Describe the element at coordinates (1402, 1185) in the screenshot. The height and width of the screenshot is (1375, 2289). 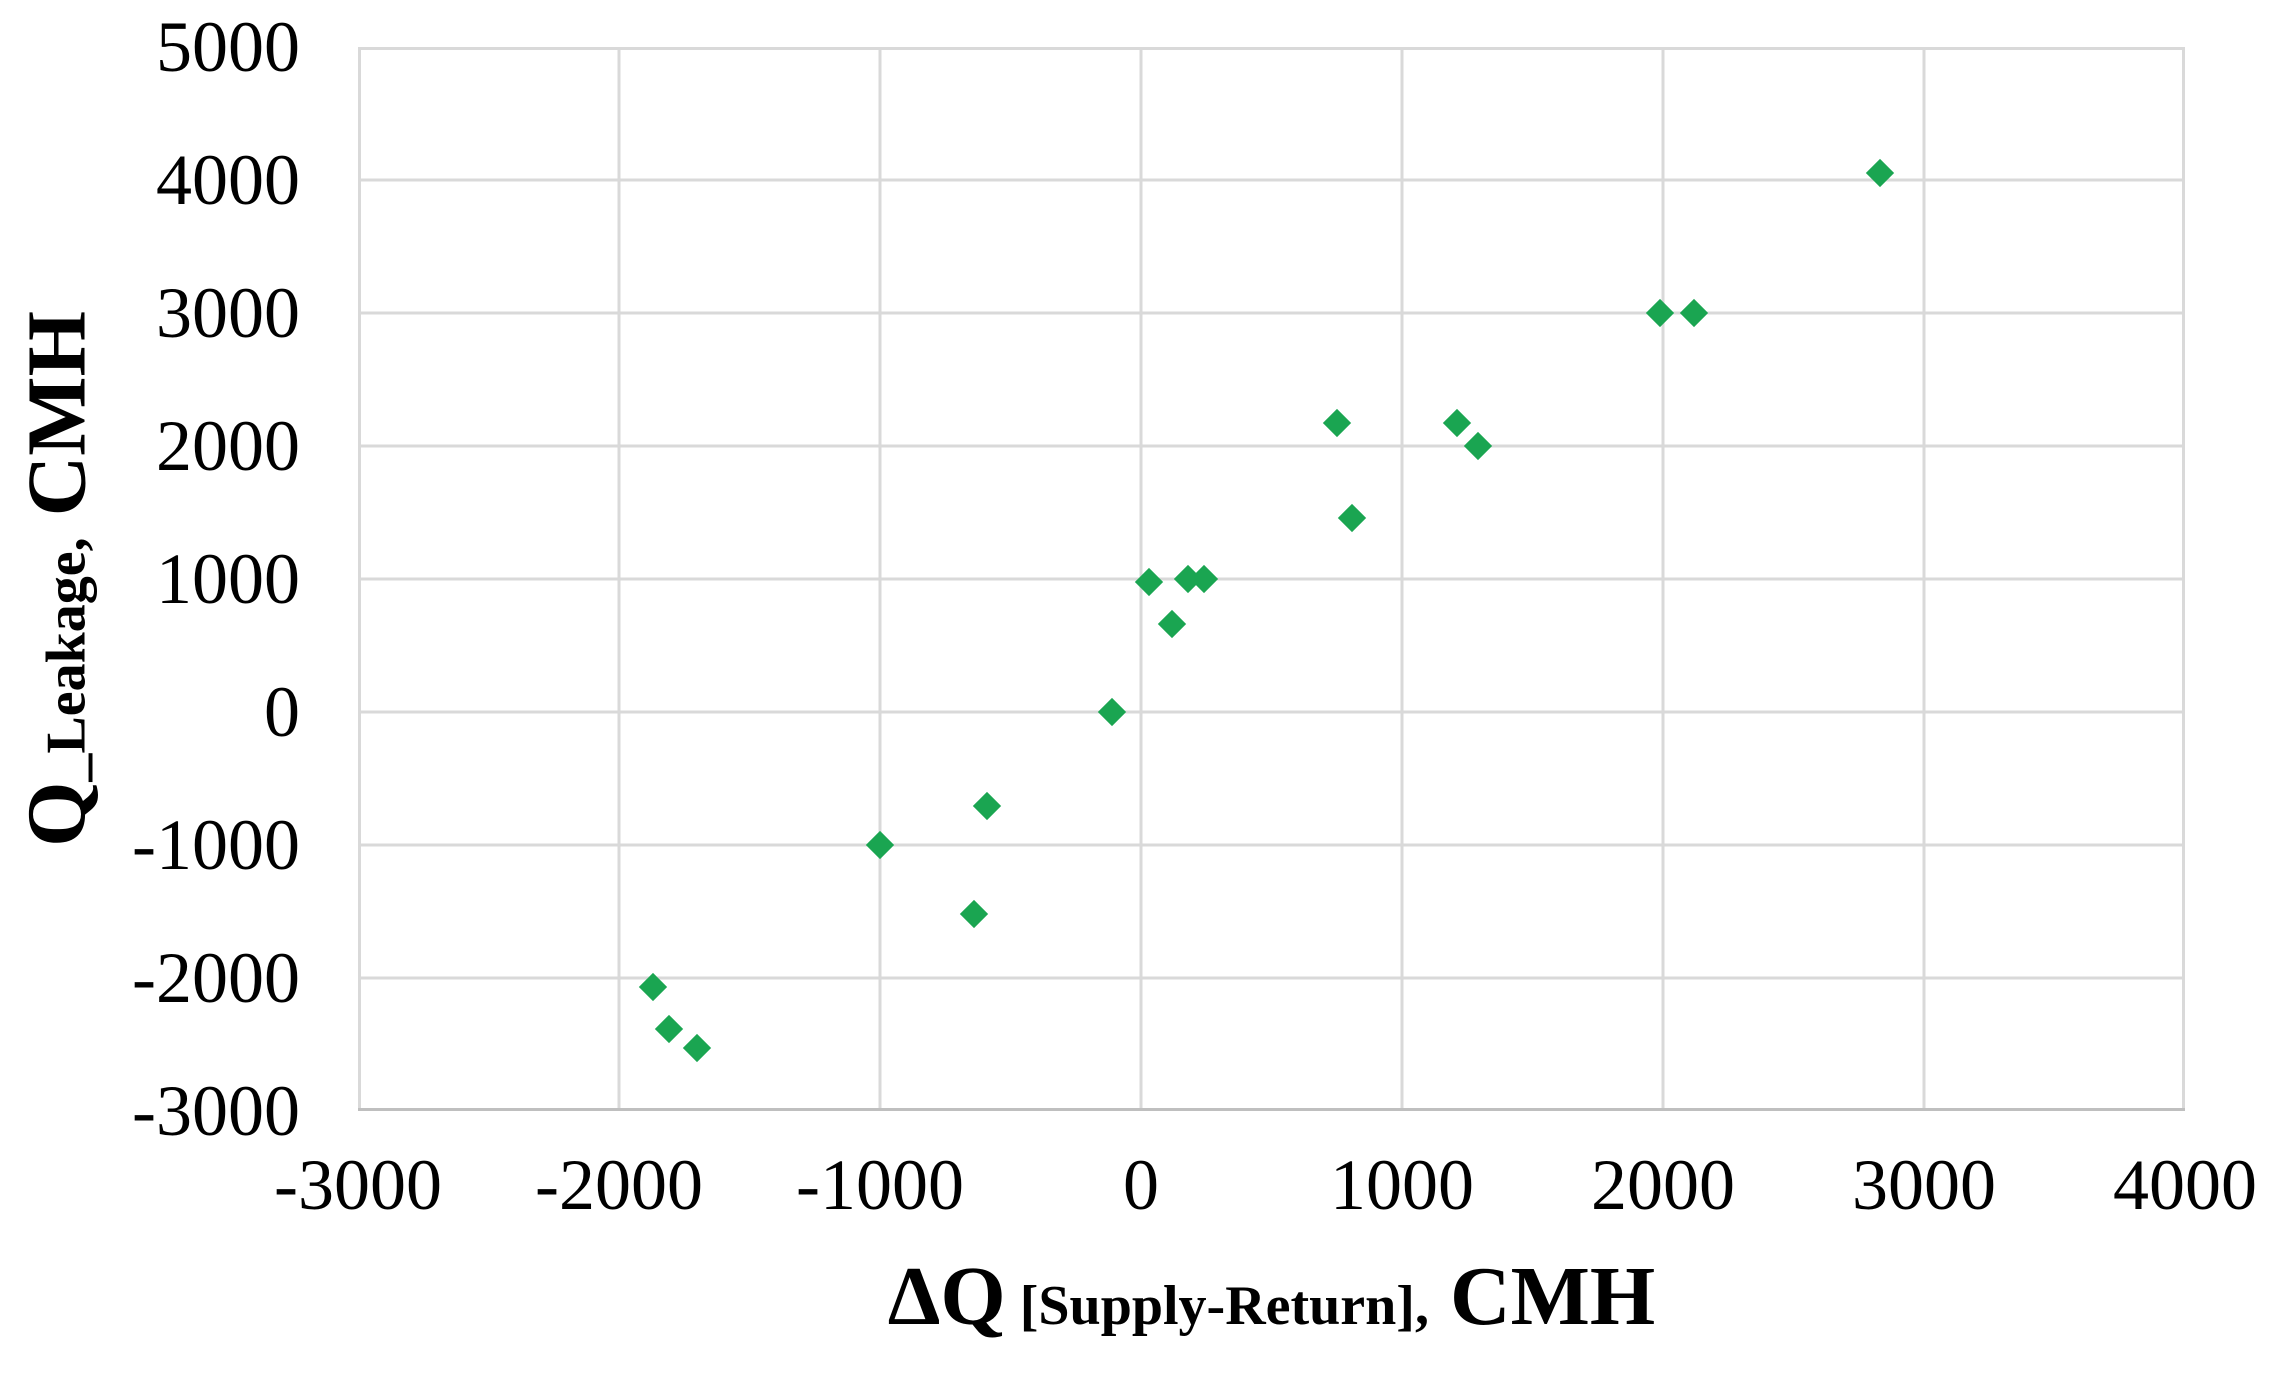
I see `x-tick-label: 1000` at that location.